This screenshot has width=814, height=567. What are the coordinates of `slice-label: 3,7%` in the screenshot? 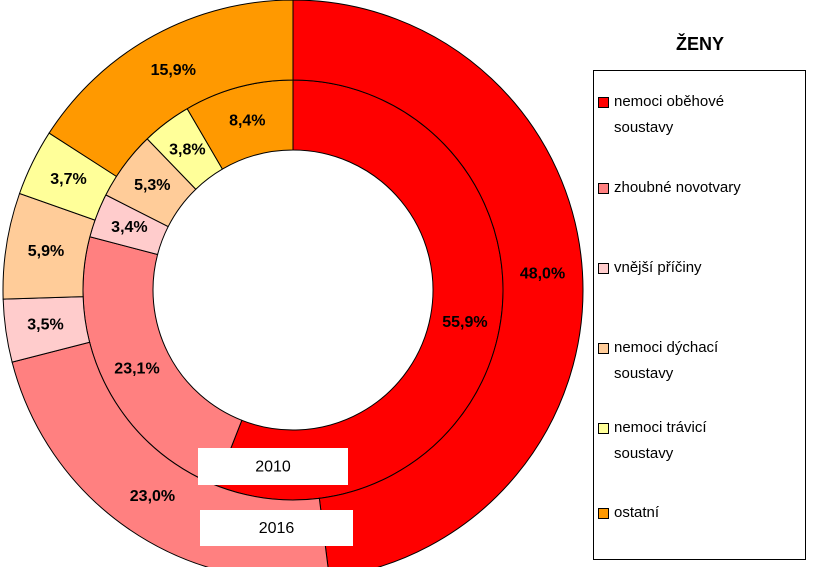 It's located at (68, 179).